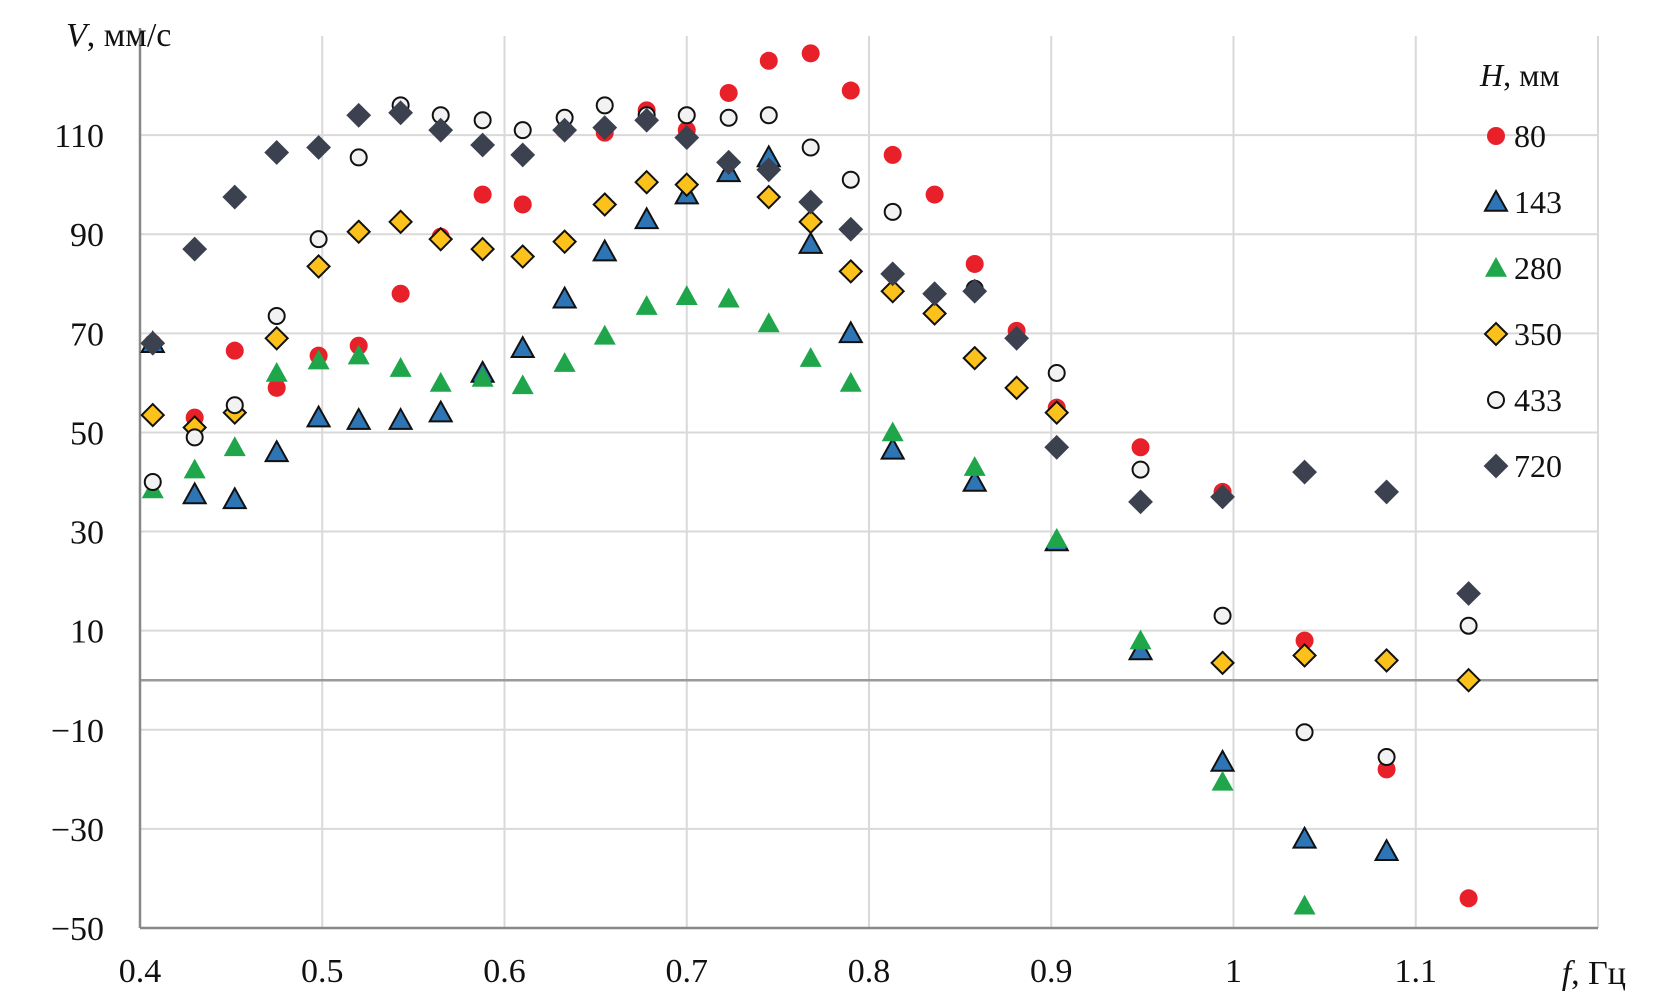 The width and height of the screenshot is (1677, 1000). Describe the element at coordinates (79, 136) in the screenshot. I see `y-tick-label: 110` at that location.